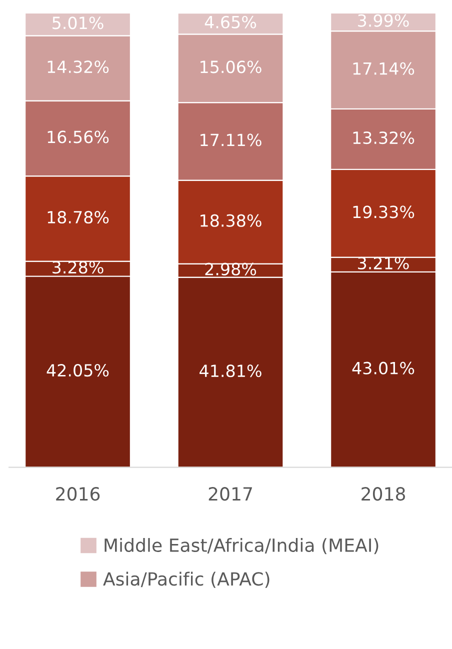 Image resolution: width=452 pixels, height=649 pixels. What do you see at coordinates (384, 494) in the screenshot?
I see `x-tick-label: 2018` at bounding box center [384, 494].